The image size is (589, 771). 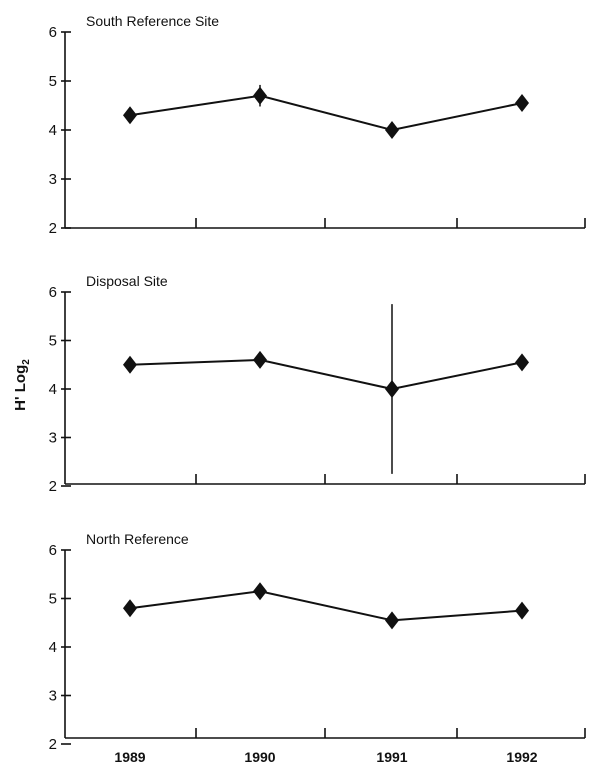 I want to click on y-axis-title: H' Log2, so click(x=22, y=385).